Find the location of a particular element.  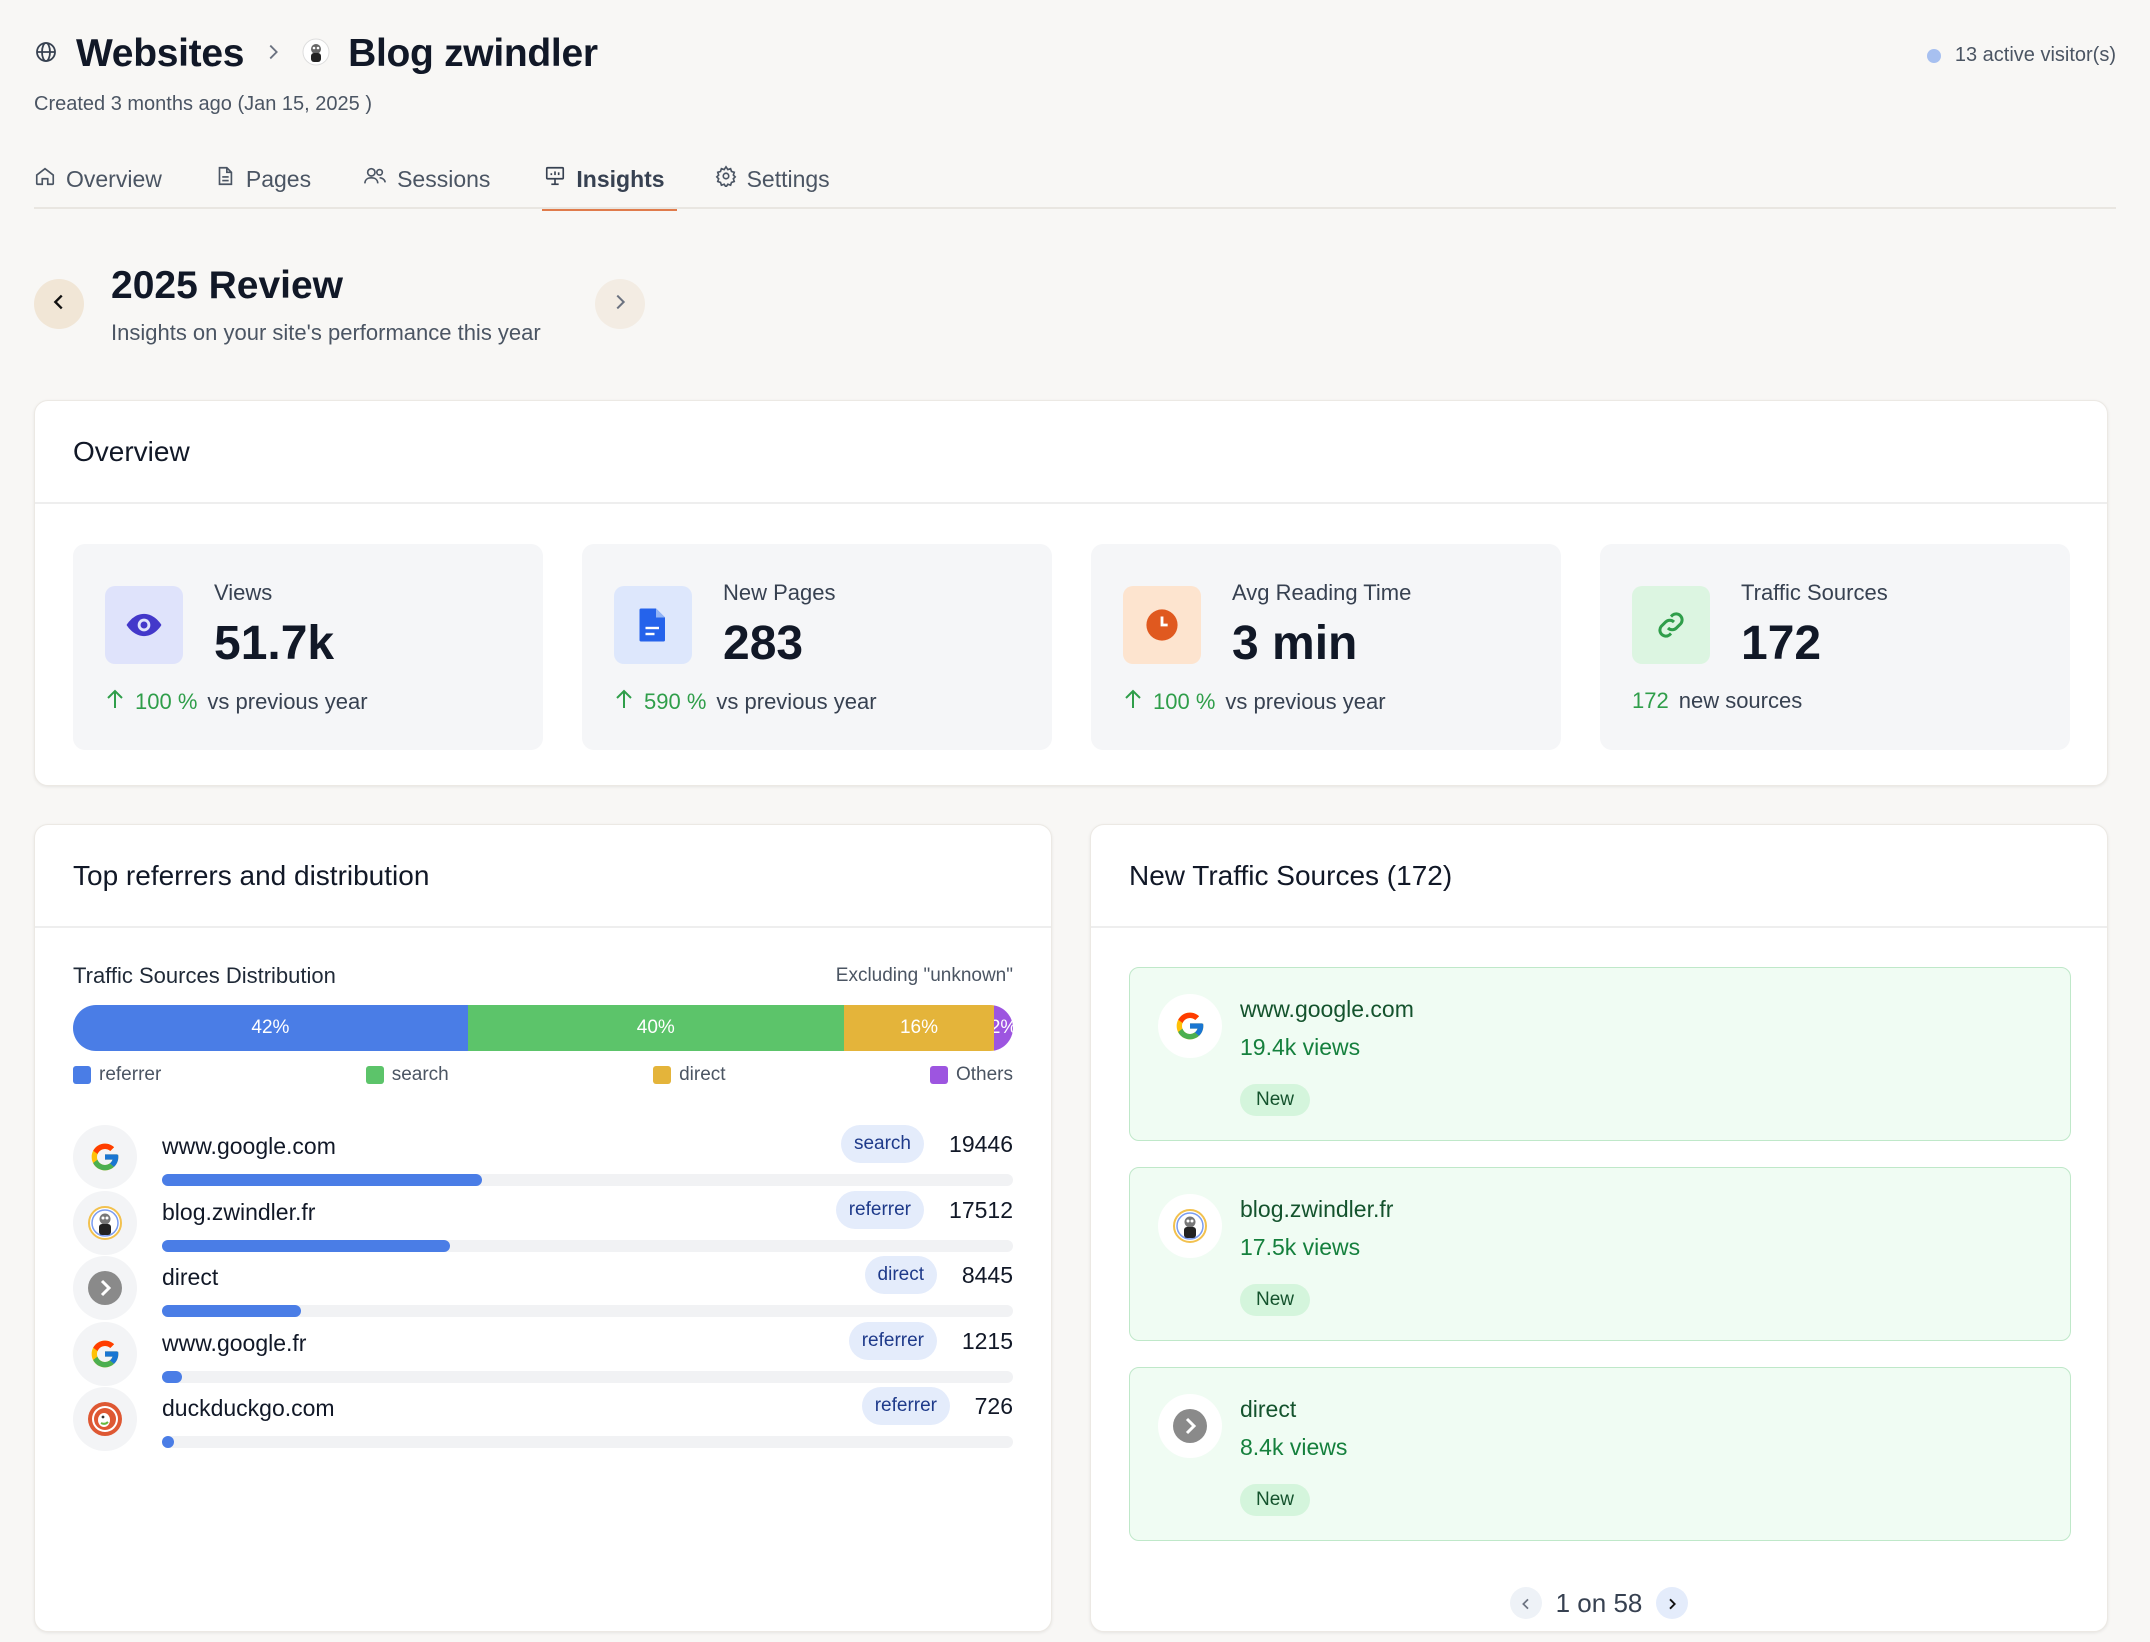

stat-comparison: 590 % vs previous year is located at coordinates (745, 702).